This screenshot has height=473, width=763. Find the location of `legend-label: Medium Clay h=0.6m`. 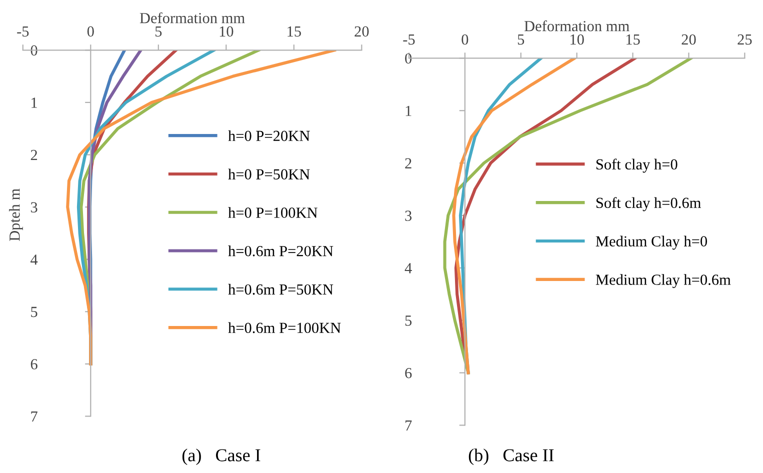

legend-label: Medium Clay h=0.6m is located at coordinates (663, 281).